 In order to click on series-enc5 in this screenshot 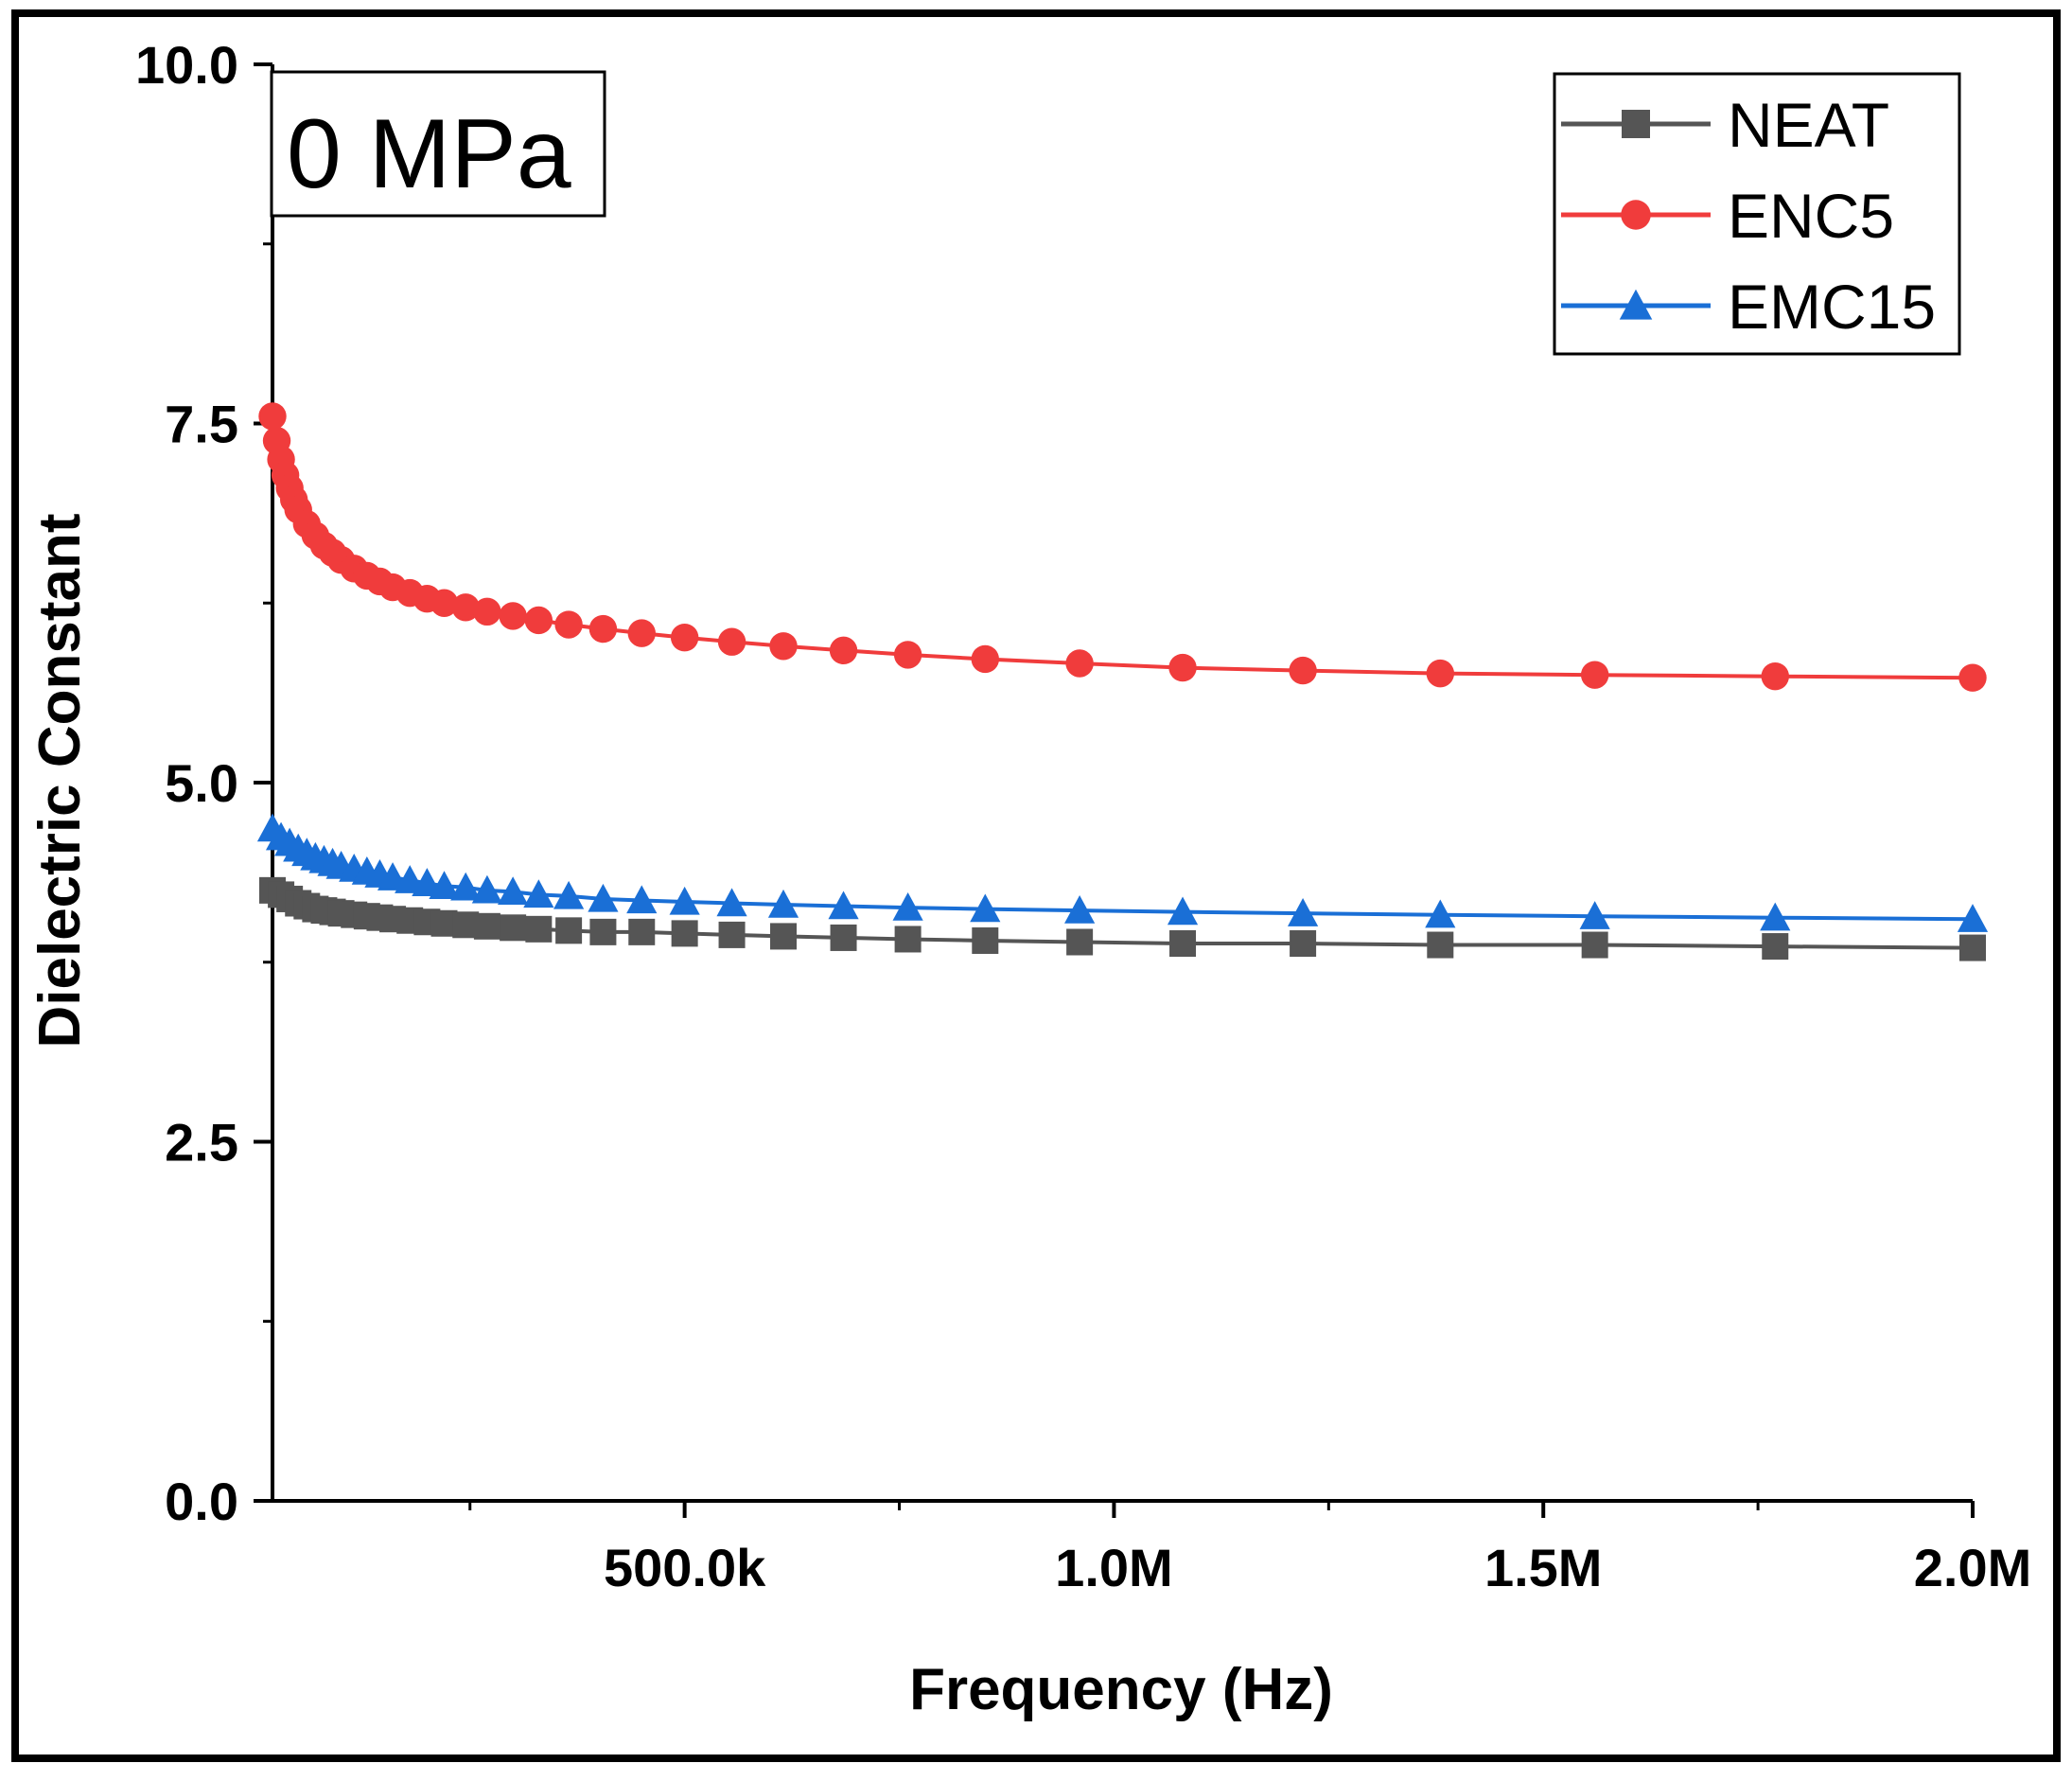, I will do `click(1122, 547)`.